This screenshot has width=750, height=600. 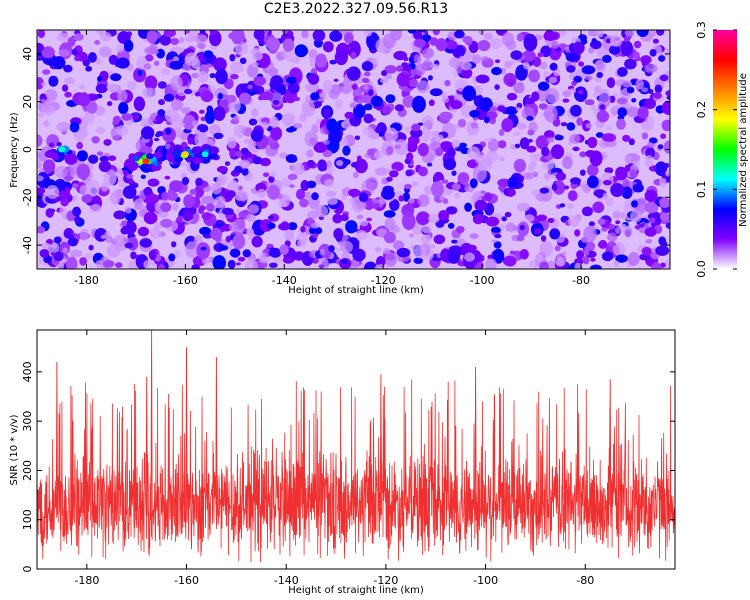 What do you see at coordinates (383, 280) in the screenshot?
I see `spectrogram-x-tick-label: -120` at bounding box center [383, 280].